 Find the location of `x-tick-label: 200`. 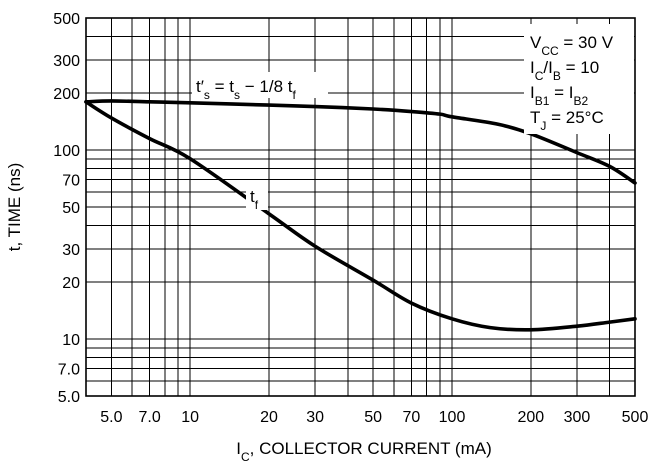

x-tick-label: 200 is located at coordinates (530, 417).